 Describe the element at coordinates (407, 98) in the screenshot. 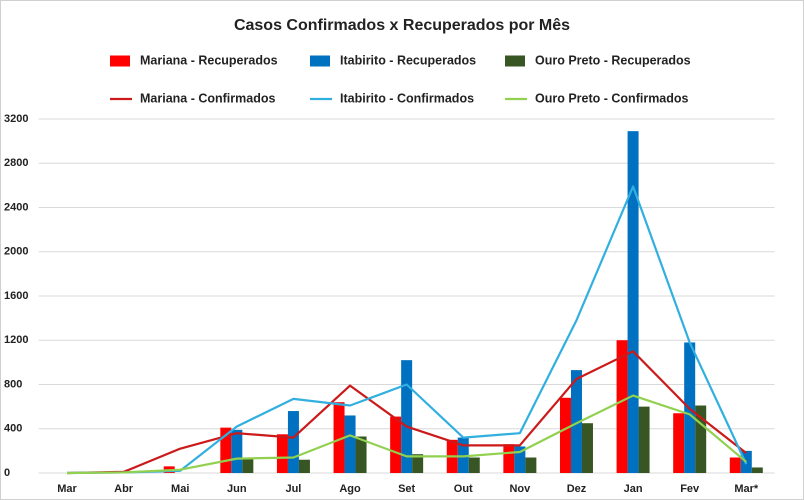

I see `legend-label: Itabirito - Confirmados` at that location.